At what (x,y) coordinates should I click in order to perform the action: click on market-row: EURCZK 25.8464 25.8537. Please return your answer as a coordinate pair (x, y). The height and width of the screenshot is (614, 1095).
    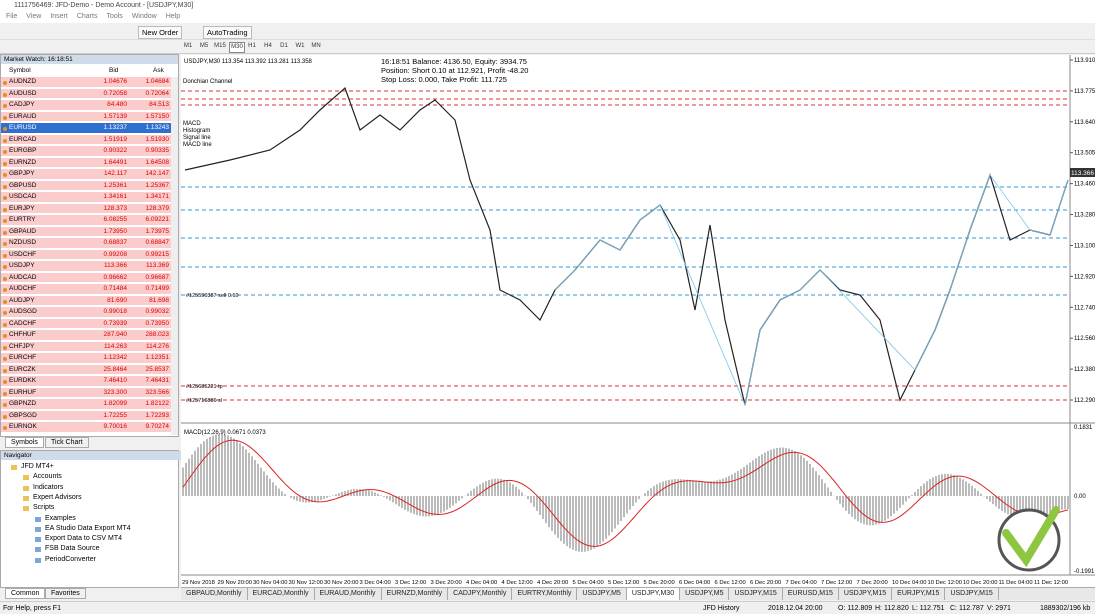
    Looking at the image, I should click on (86, 370).